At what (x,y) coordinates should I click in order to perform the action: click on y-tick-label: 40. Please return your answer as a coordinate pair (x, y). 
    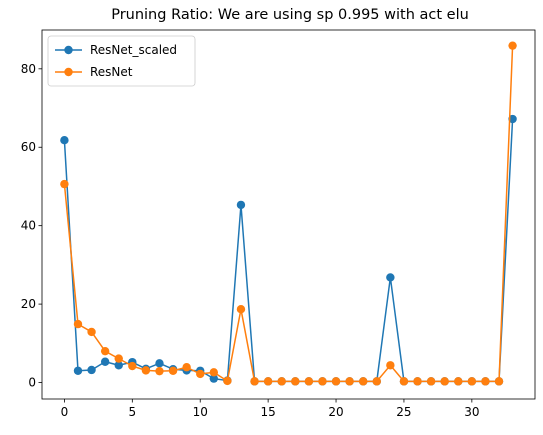
    Looking at the image, I should click on (28, 226).